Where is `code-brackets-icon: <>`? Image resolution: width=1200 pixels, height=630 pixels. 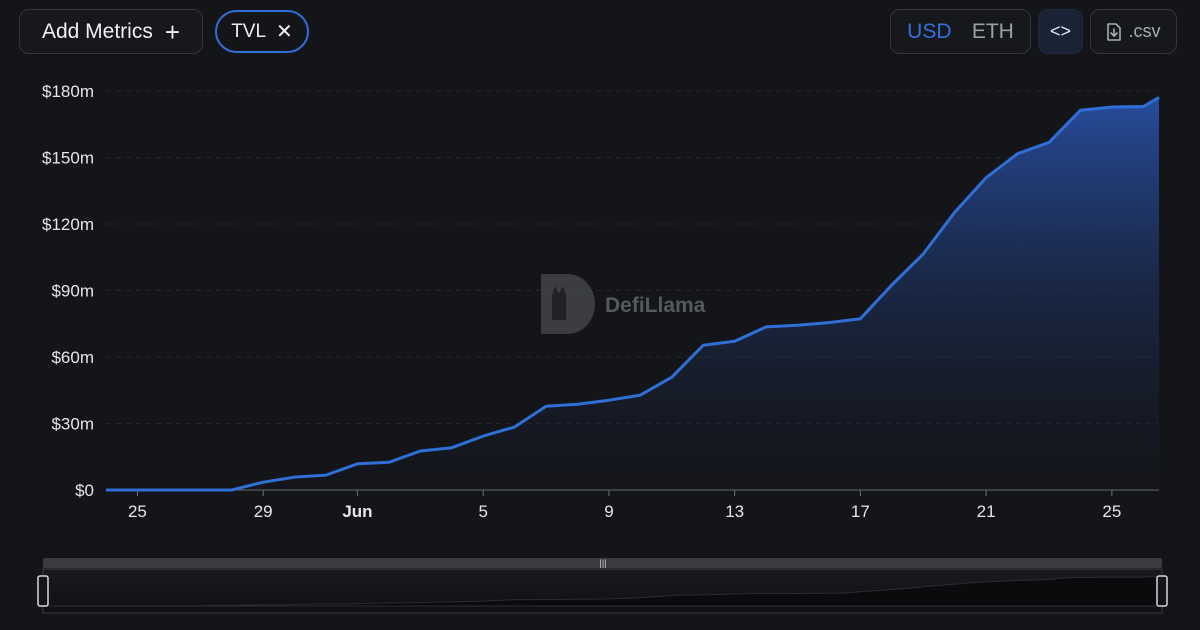
code-brackets-icon: <> is located at coordinates (1060, 31).